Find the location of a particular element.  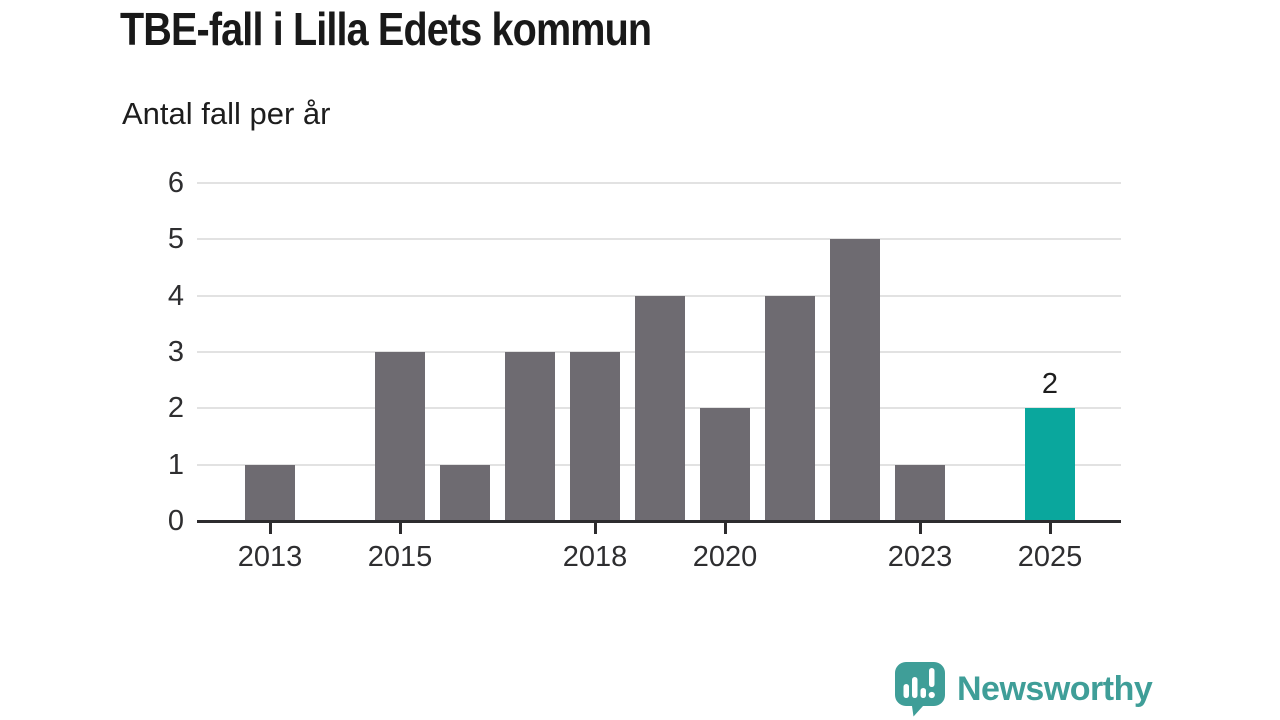

bar-2018 is located at coordinates (595, 436).